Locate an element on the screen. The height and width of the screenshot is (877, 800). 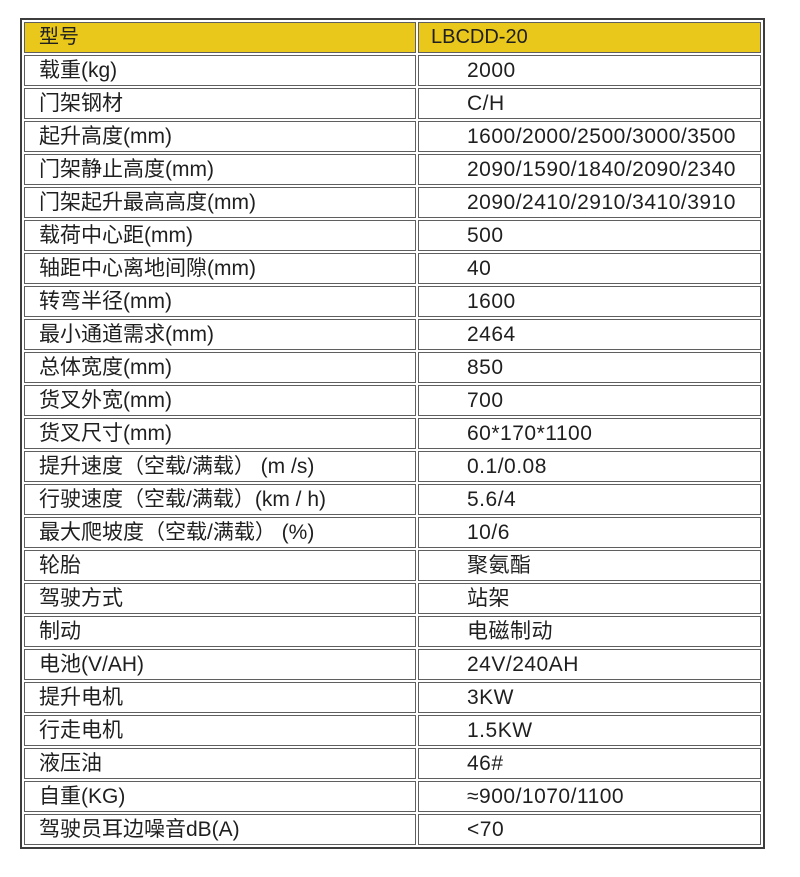
table-row: 货叉尺寸(mm) 60*170*1100 is located at coordinates (392, 433).